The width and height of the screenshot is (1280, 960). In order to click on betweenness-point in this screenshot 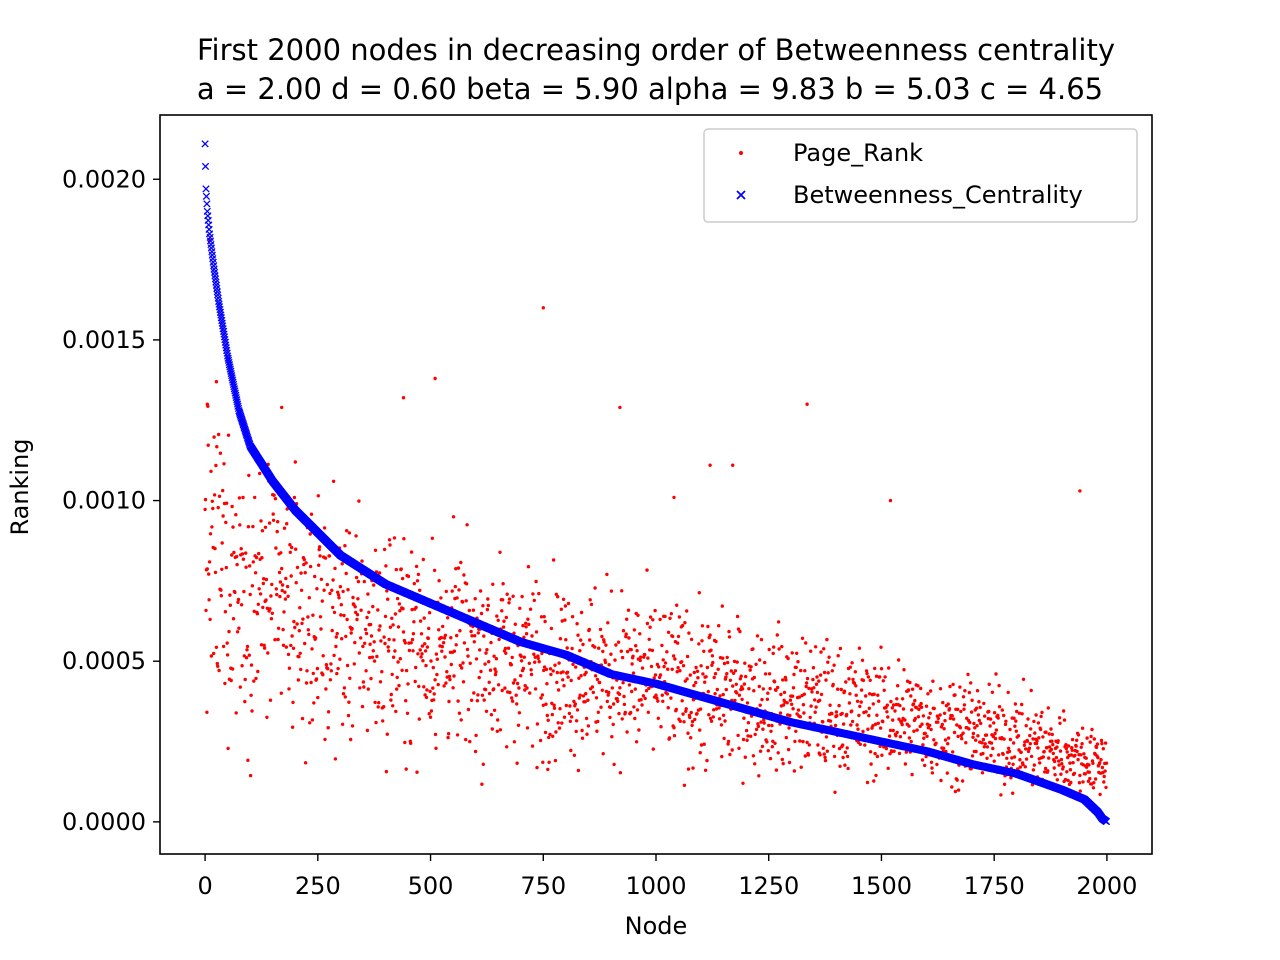, I will do `click(206, 196)`.